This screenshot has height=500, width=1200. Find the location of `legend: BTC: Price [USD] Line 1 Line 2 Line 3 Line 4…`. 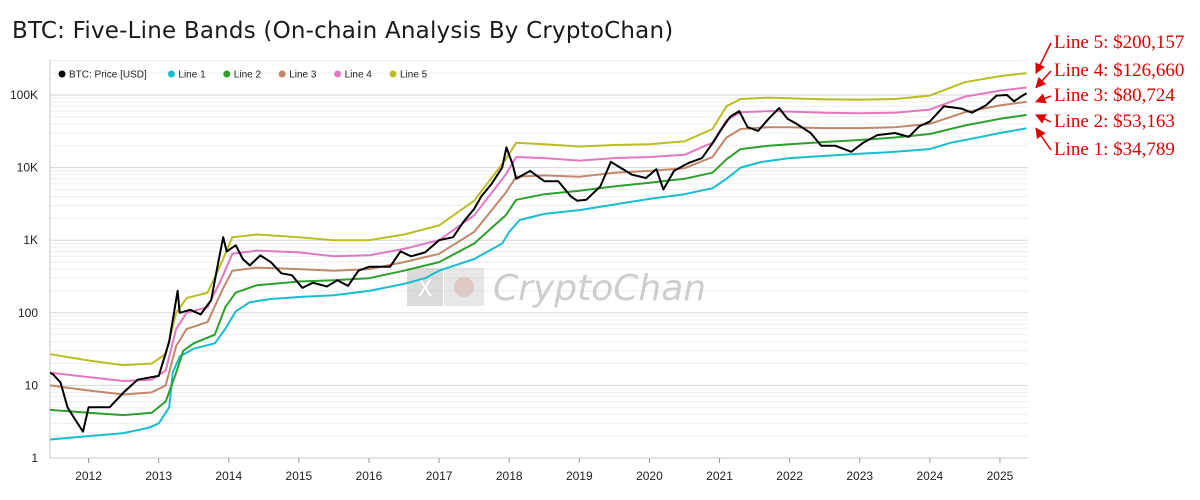

legend: BTC: Price [USD] Line 1 Line 2 Line 3 Line 4… is located at coordinates (243, 75).